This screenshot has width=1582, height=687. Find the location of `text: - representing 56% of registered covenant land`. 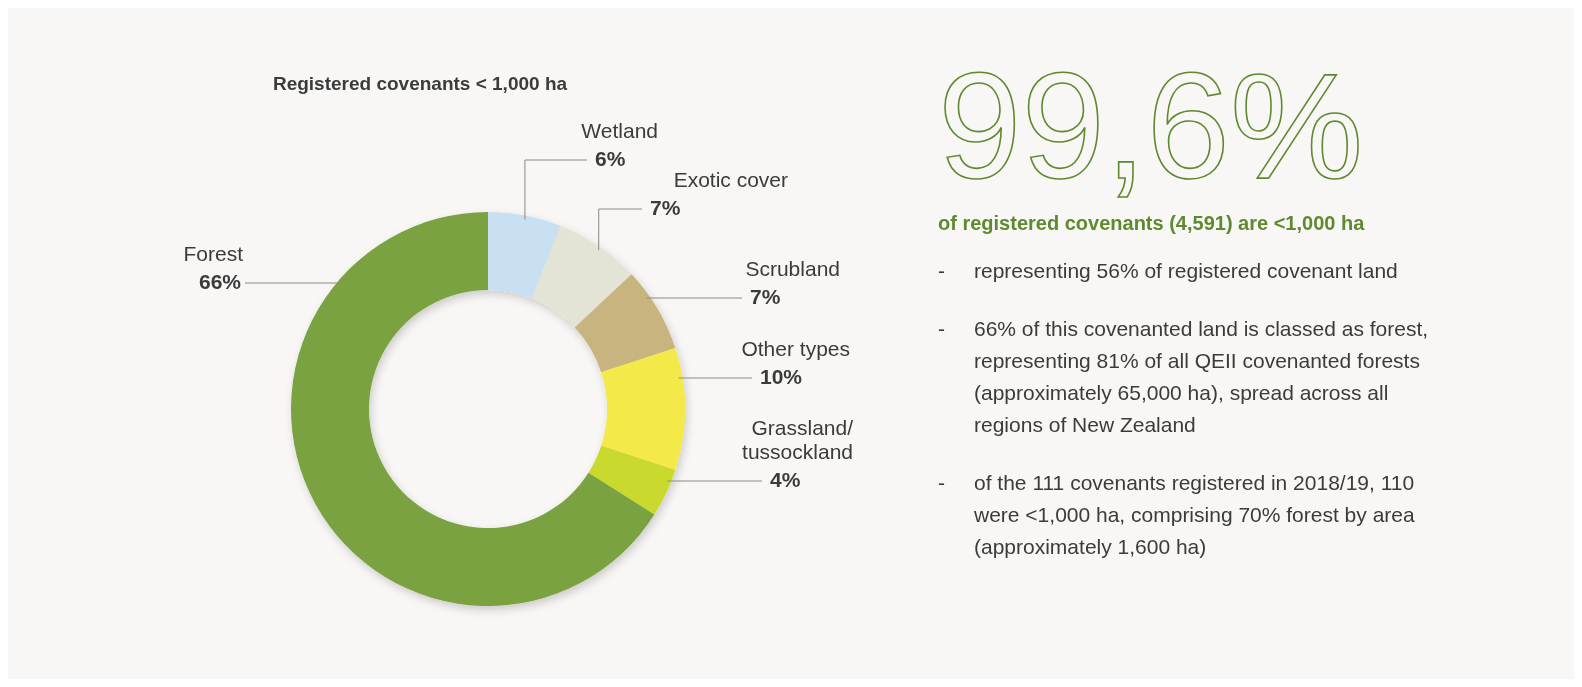

text: - representing 56% of registered covenant land is located at coordinates (1168, 270).